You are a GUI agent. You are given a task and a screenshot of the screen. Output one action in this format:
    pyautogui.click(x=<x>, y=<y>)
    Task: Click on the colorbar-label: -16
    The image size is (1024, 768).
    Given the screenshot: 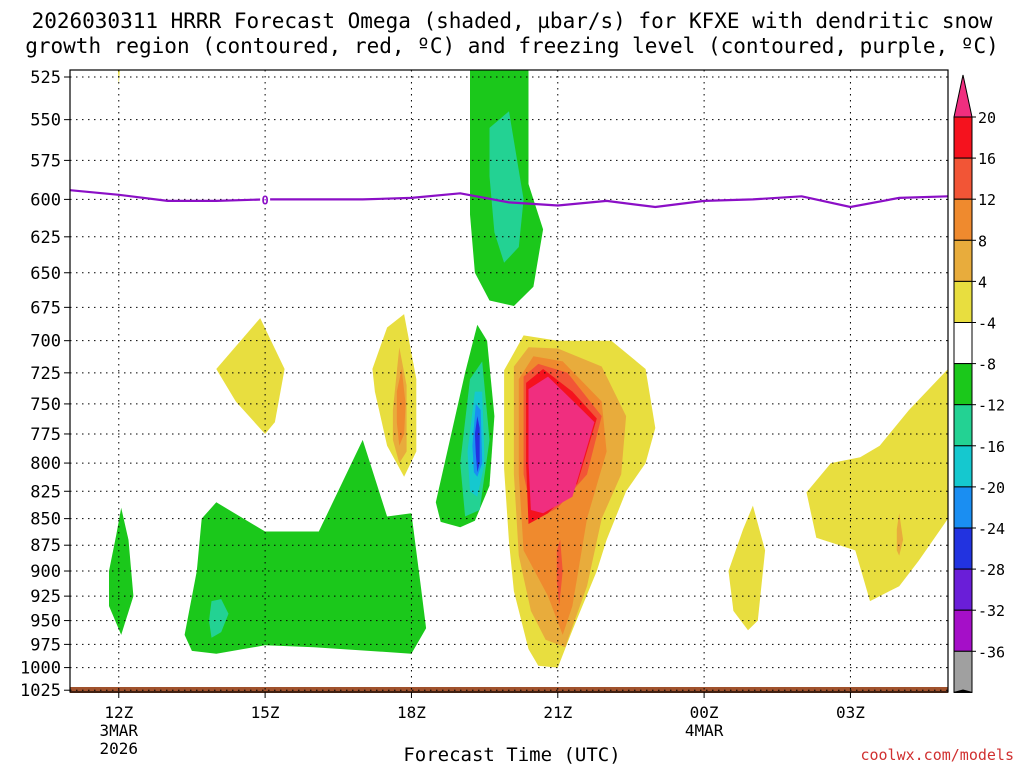 What is the action you would take?
    pyautogui.click(x=991, y=447)
    